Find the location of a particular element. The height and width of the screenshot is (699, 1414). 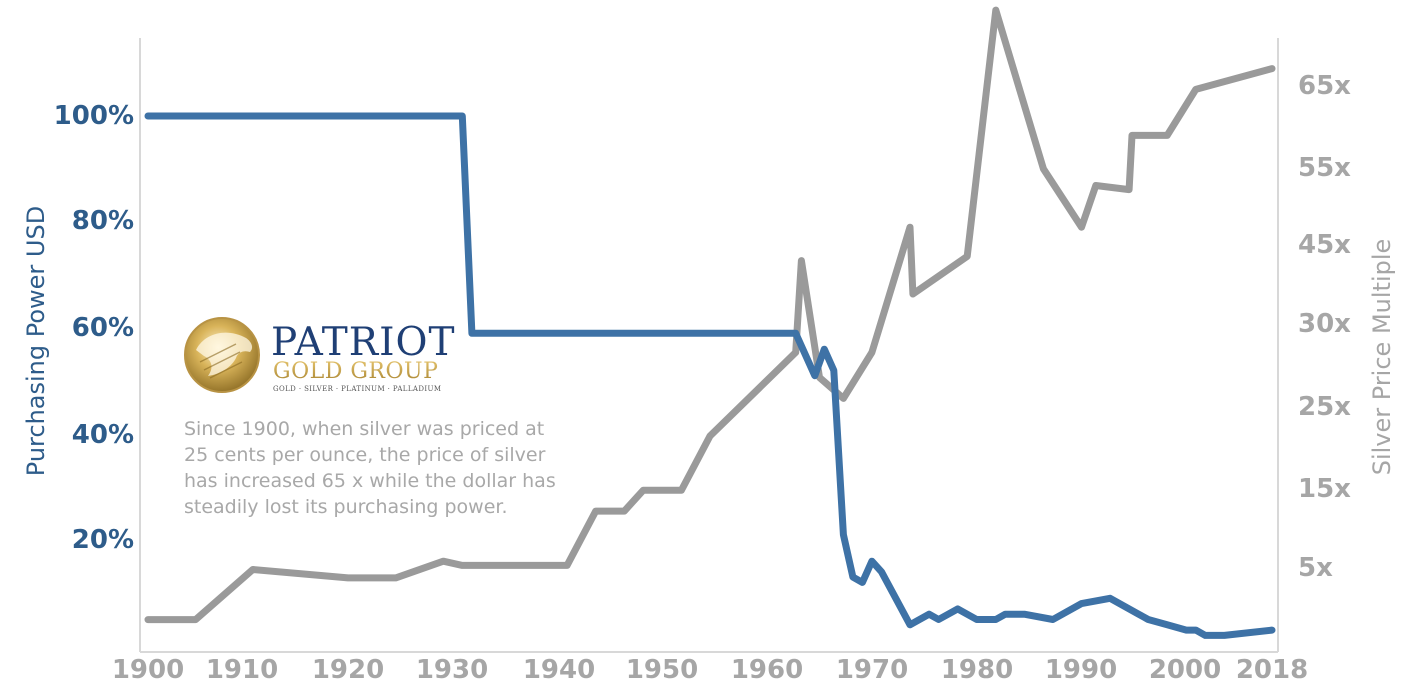

x-tick-label: 1990 is located at coordinates (1081, 670).